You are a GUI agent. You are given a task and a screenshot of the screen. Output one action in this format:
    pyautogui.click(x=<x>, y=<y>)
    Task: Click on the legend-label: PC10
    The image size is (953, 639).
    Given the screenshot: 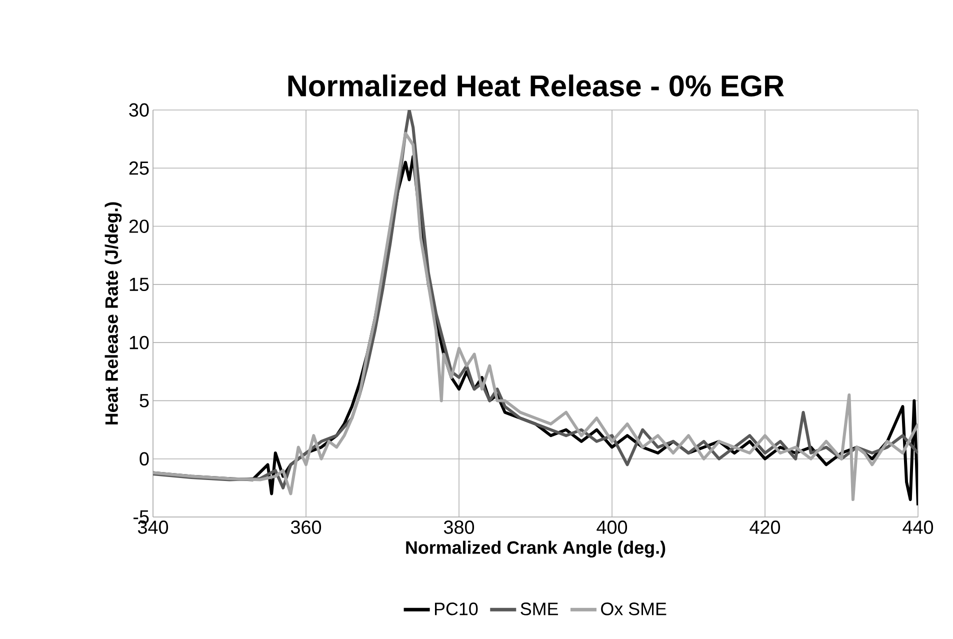 What is the action you would take?
    pyautogui.click(x=456, y=609)
    